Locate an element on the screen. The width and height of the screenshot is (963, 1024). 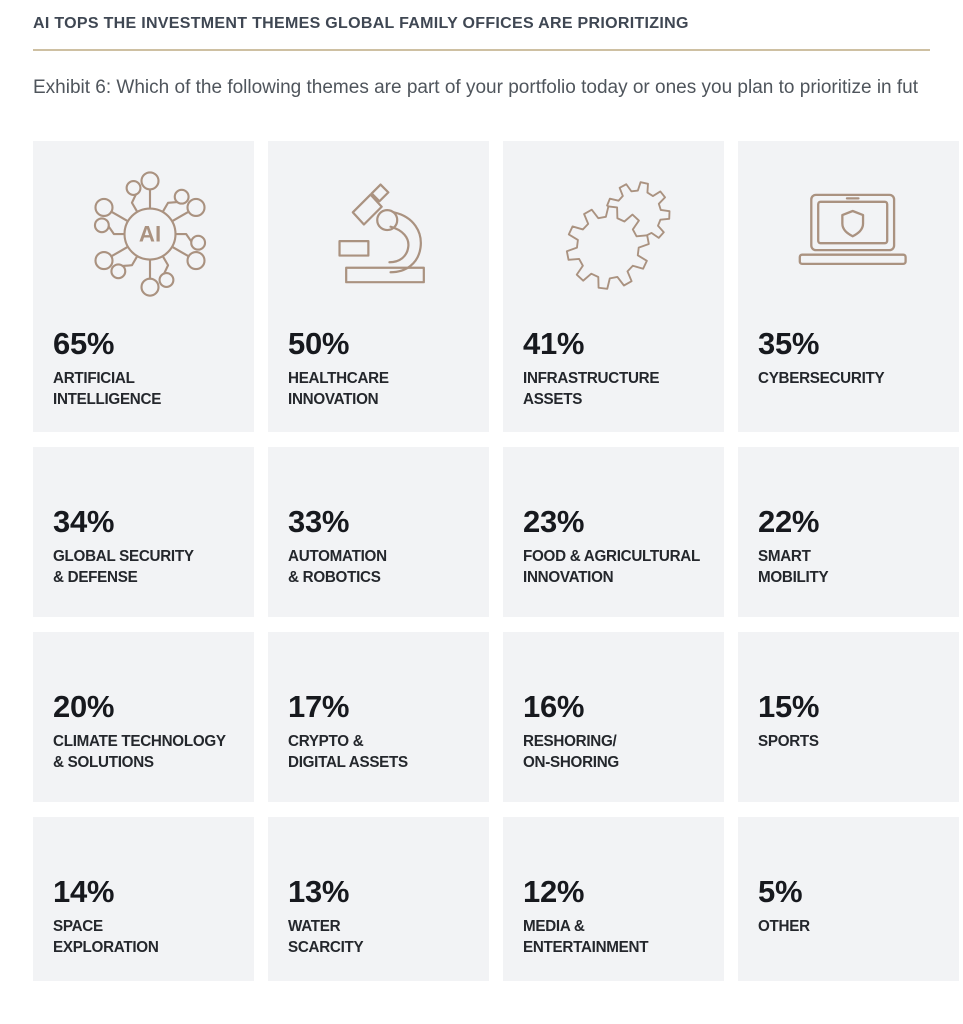
theme-card-food-agricultural-innovation: 23% FOOD & AGRICULTURAL INNOVATION is located at coordinates (613, 532).